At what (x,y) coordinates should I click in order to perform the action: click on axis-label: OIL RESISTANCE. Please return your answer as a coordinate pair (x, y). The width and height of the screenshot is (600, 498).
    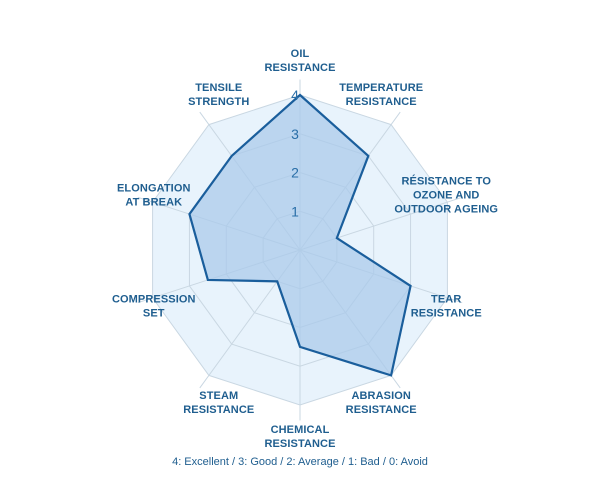
    Looking at the image, I should click on (299, 61).